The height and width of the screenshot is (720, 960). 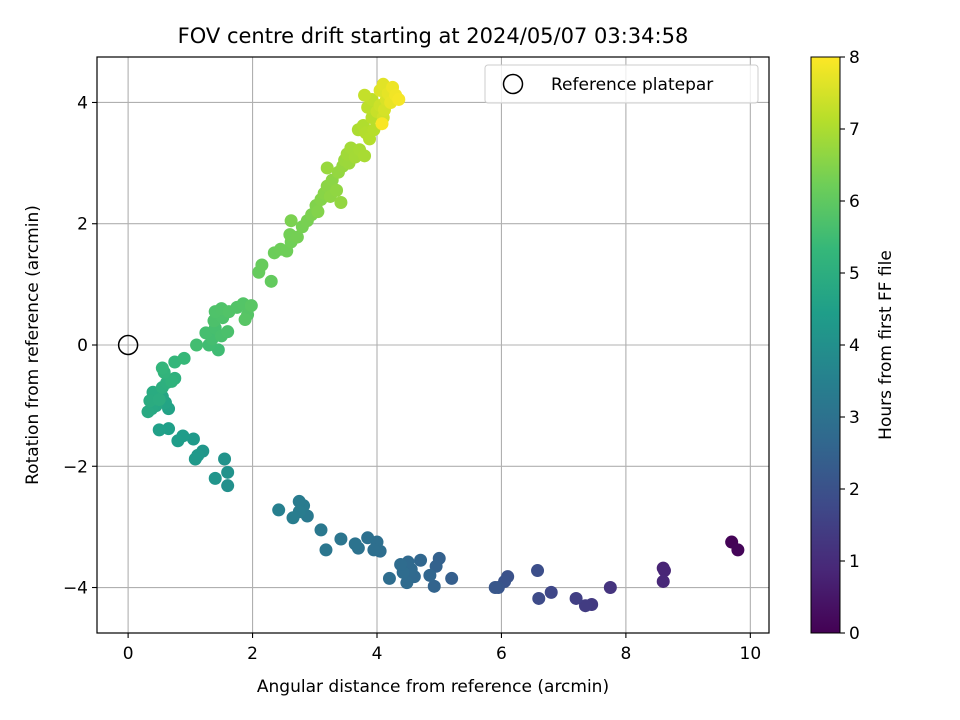 What do you see at coordinates (854, 490) in the screenshot?
I see `colorbar-tick-label: 2` at bounding box center [854, 490].